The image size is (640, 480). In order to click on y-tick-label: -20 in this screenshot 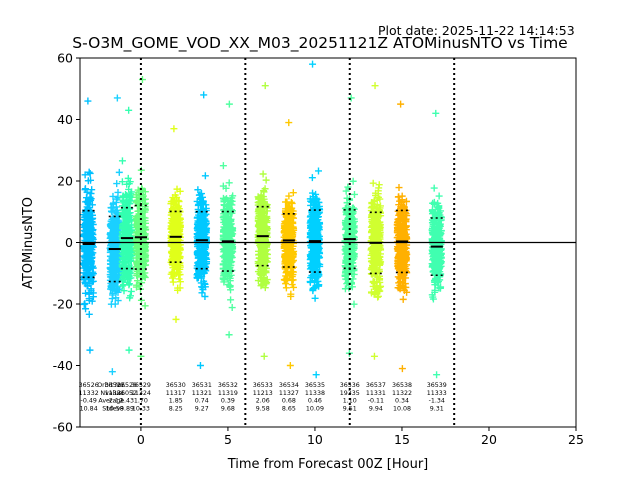, I will do `click(63, 304)`.